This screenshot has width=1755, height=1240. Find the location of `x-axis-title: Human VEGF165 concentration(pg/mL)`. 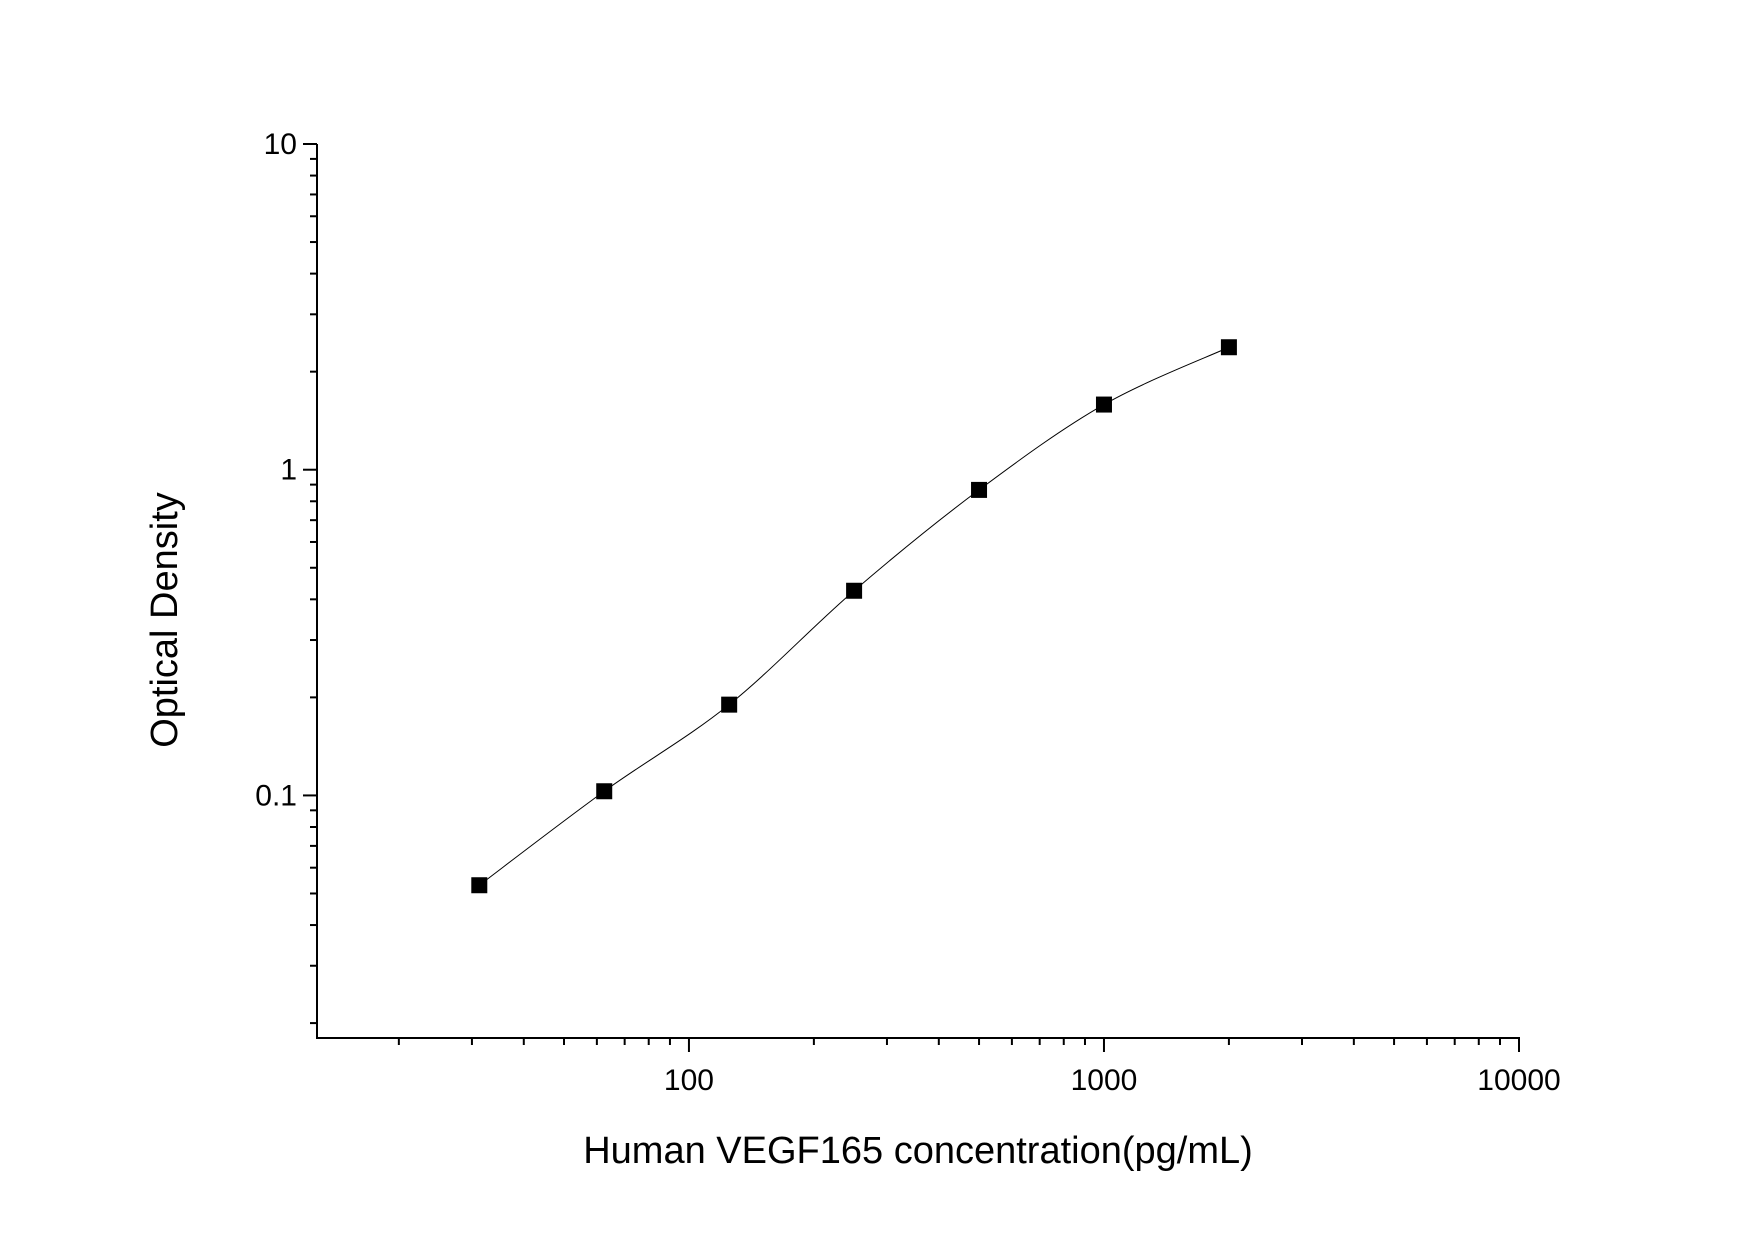

x-axis-title: Human VEGF165 concentration(pg/mL) is located at coordinates (918, 1151).